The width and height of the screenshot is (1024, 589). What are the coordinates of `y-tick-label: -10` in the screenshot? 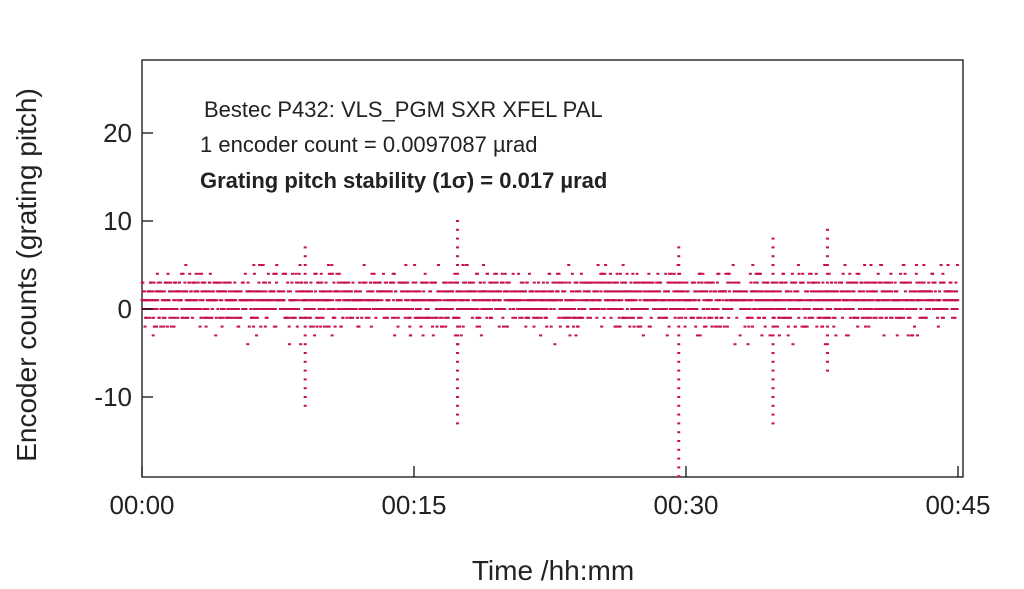 It's located at (113, 397).